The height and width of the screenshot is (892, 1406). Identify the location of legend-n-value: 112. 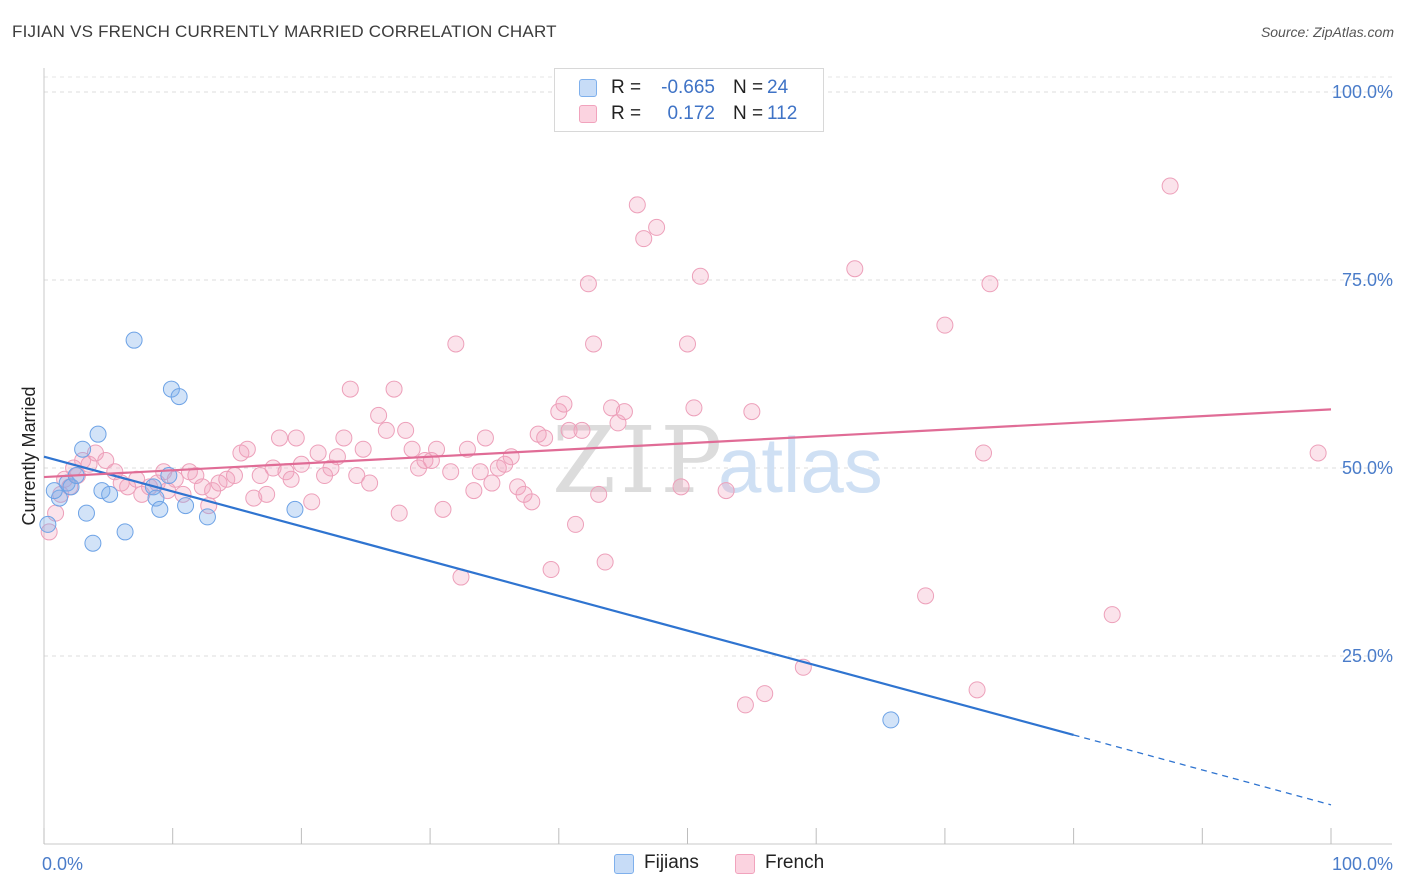
(782, 113).